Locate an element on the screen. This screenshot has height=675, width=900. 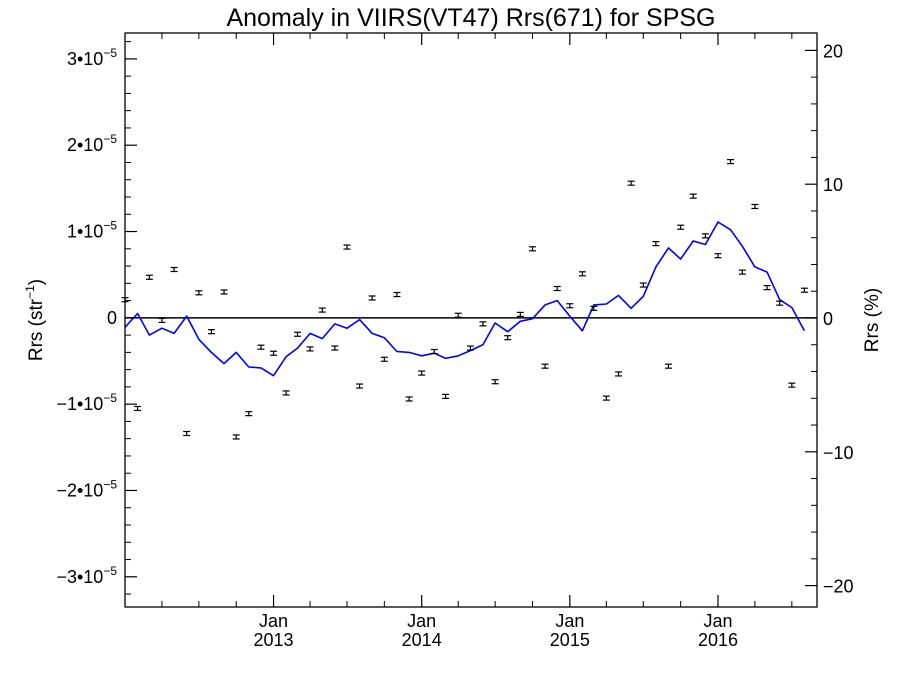
right-axis-label: Rrs (%) is located at coordinates (872, 320).